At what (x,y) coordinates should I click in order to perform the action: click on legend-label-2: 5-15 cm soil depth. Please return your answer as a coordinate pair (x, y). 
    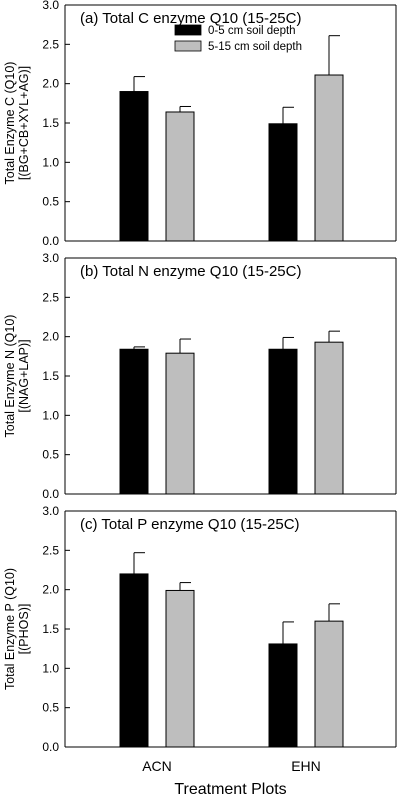
    Looking at the image, I should click on (255, 47).